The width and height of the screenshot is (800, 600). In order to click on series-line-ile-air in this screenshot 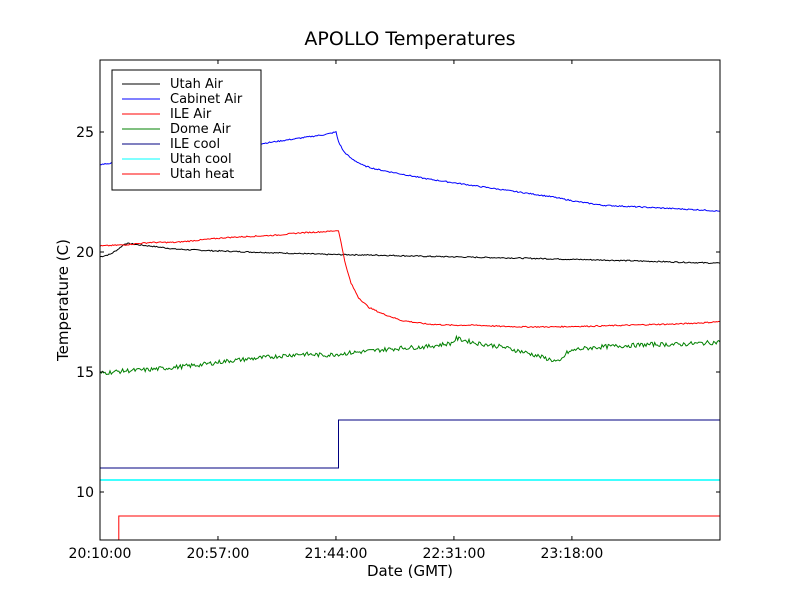, I will do `click(410, 279)`.